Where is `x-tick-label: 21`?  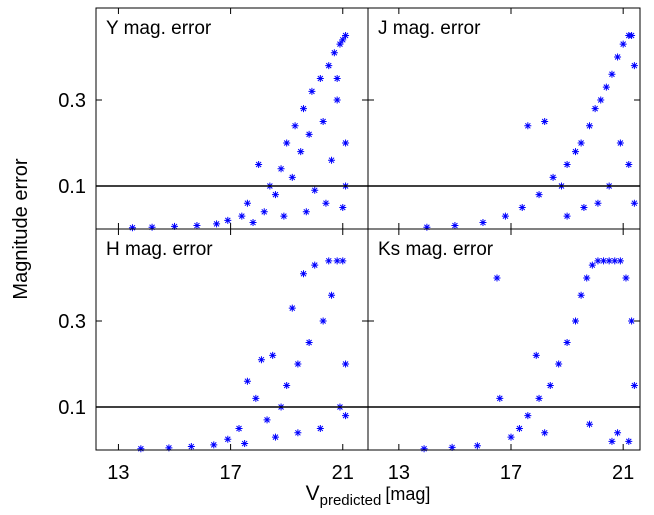
x-tick-label: 21 is located at coordinates (343, 473).